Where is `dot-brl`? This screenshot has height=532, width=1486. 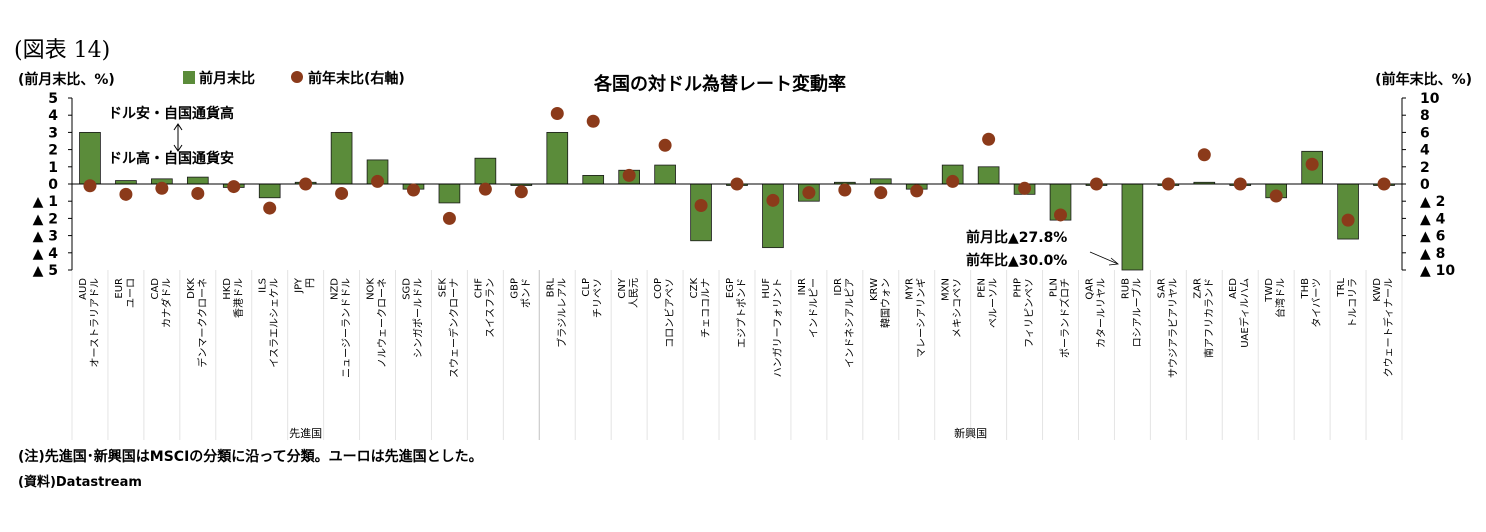
dot-brl is located at coordinates (557, 113).